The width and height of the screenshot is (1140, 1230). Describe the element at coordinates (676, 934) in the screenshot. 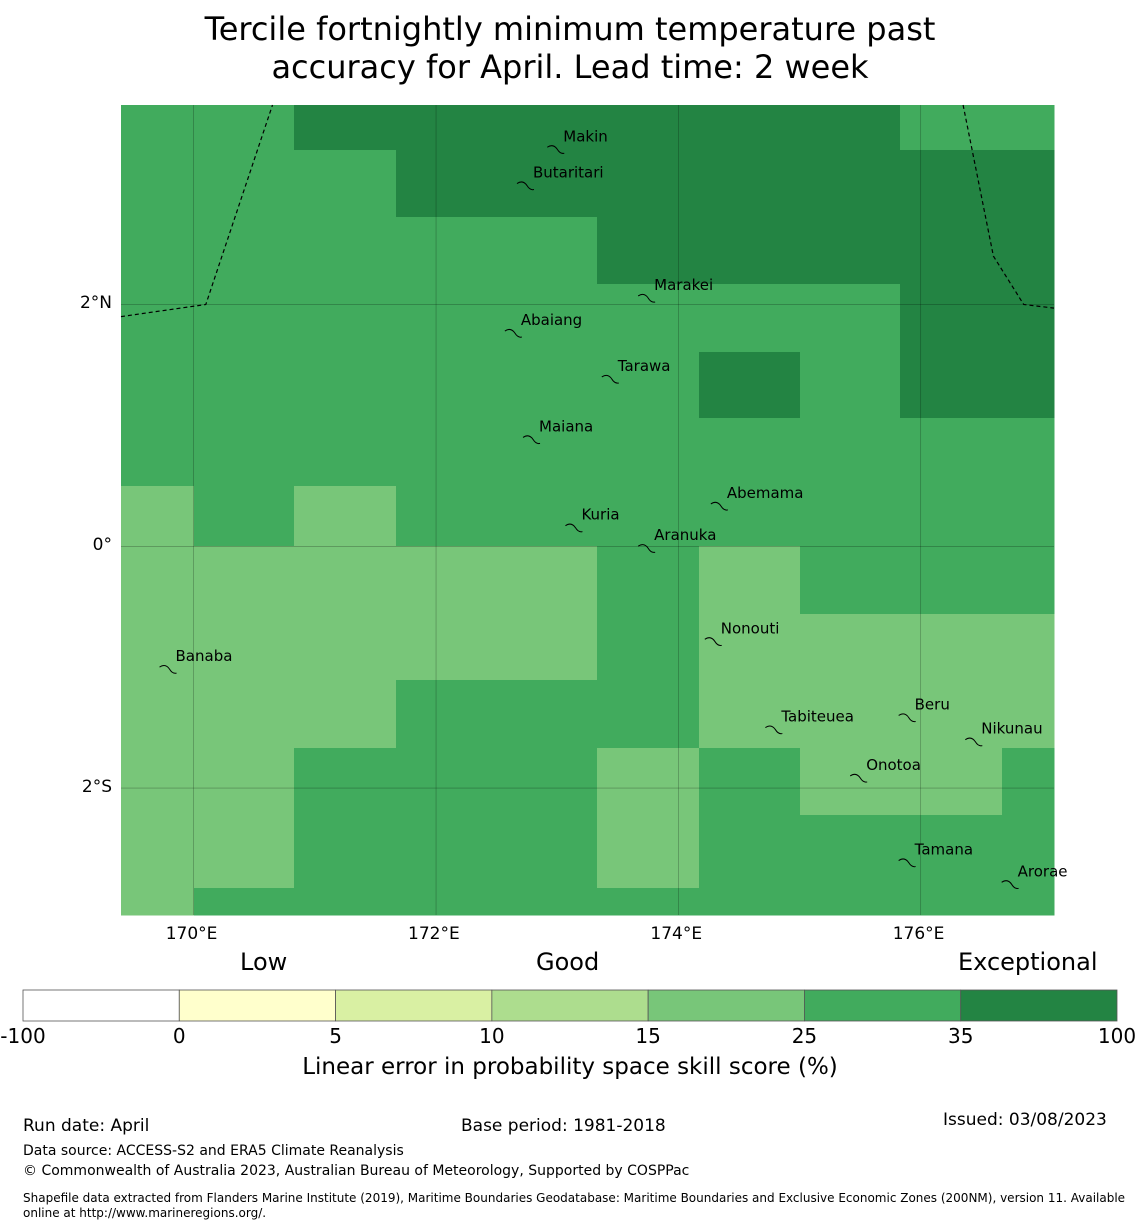

I see `lon-tick-label: 174°E` at that location.